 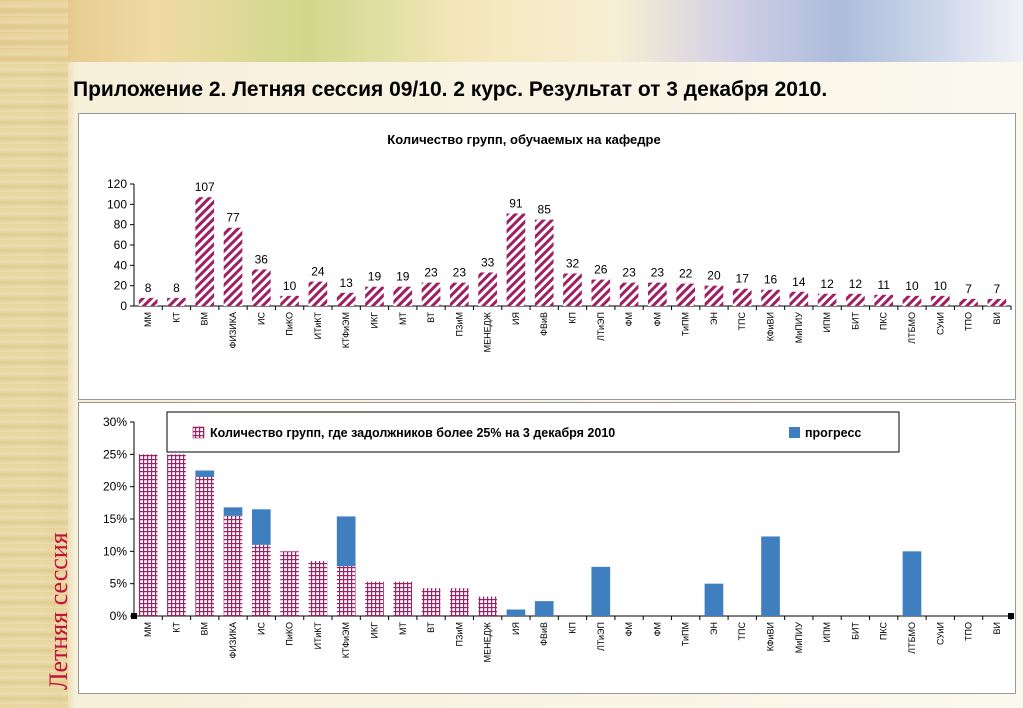 What do you see at coordinates (511, 31) in the screenshot?
I see `decorative-banner` at bounding box center [511, 31].